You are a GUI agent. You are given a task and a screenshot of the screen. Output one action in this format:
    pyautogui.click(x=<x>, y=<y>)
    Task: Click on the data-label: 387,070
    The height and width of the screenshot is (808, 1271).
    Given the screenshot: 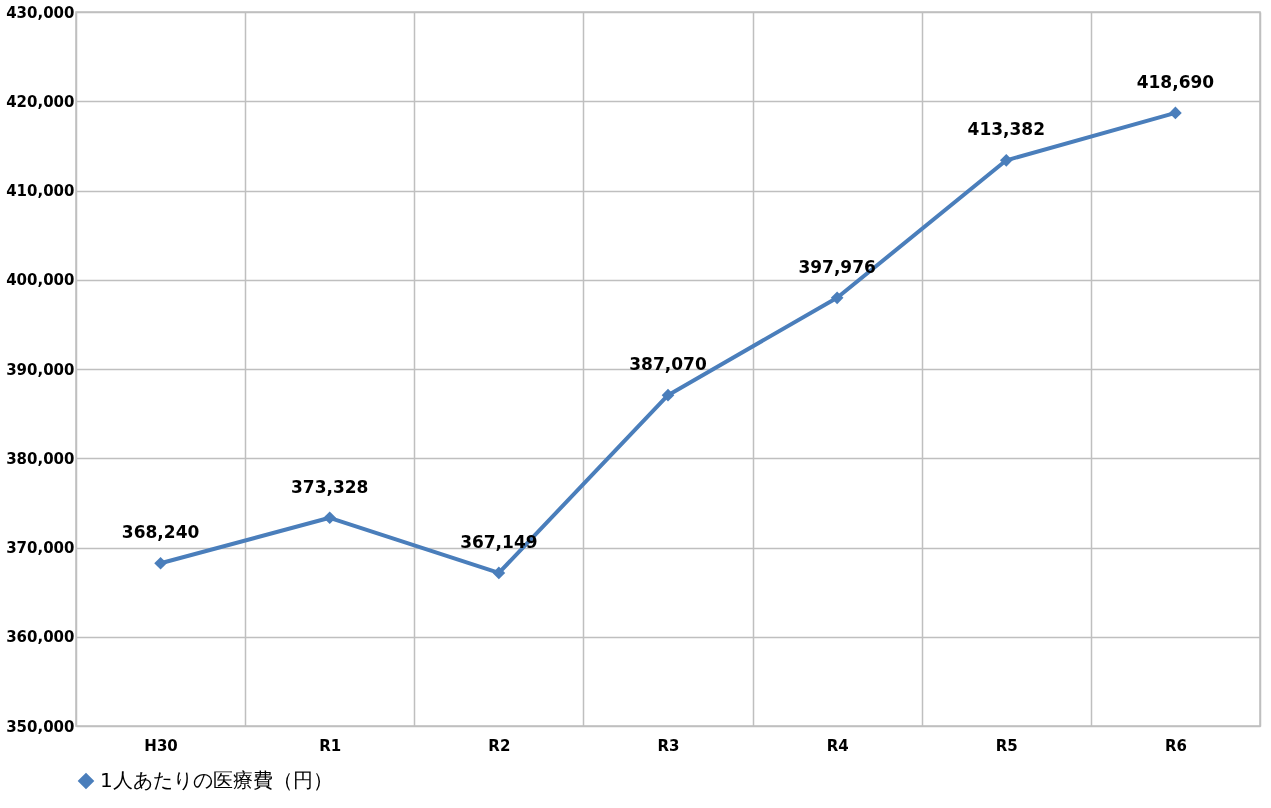 What is the action you would take?
    pyautogui.click(x=668, y=364)
    